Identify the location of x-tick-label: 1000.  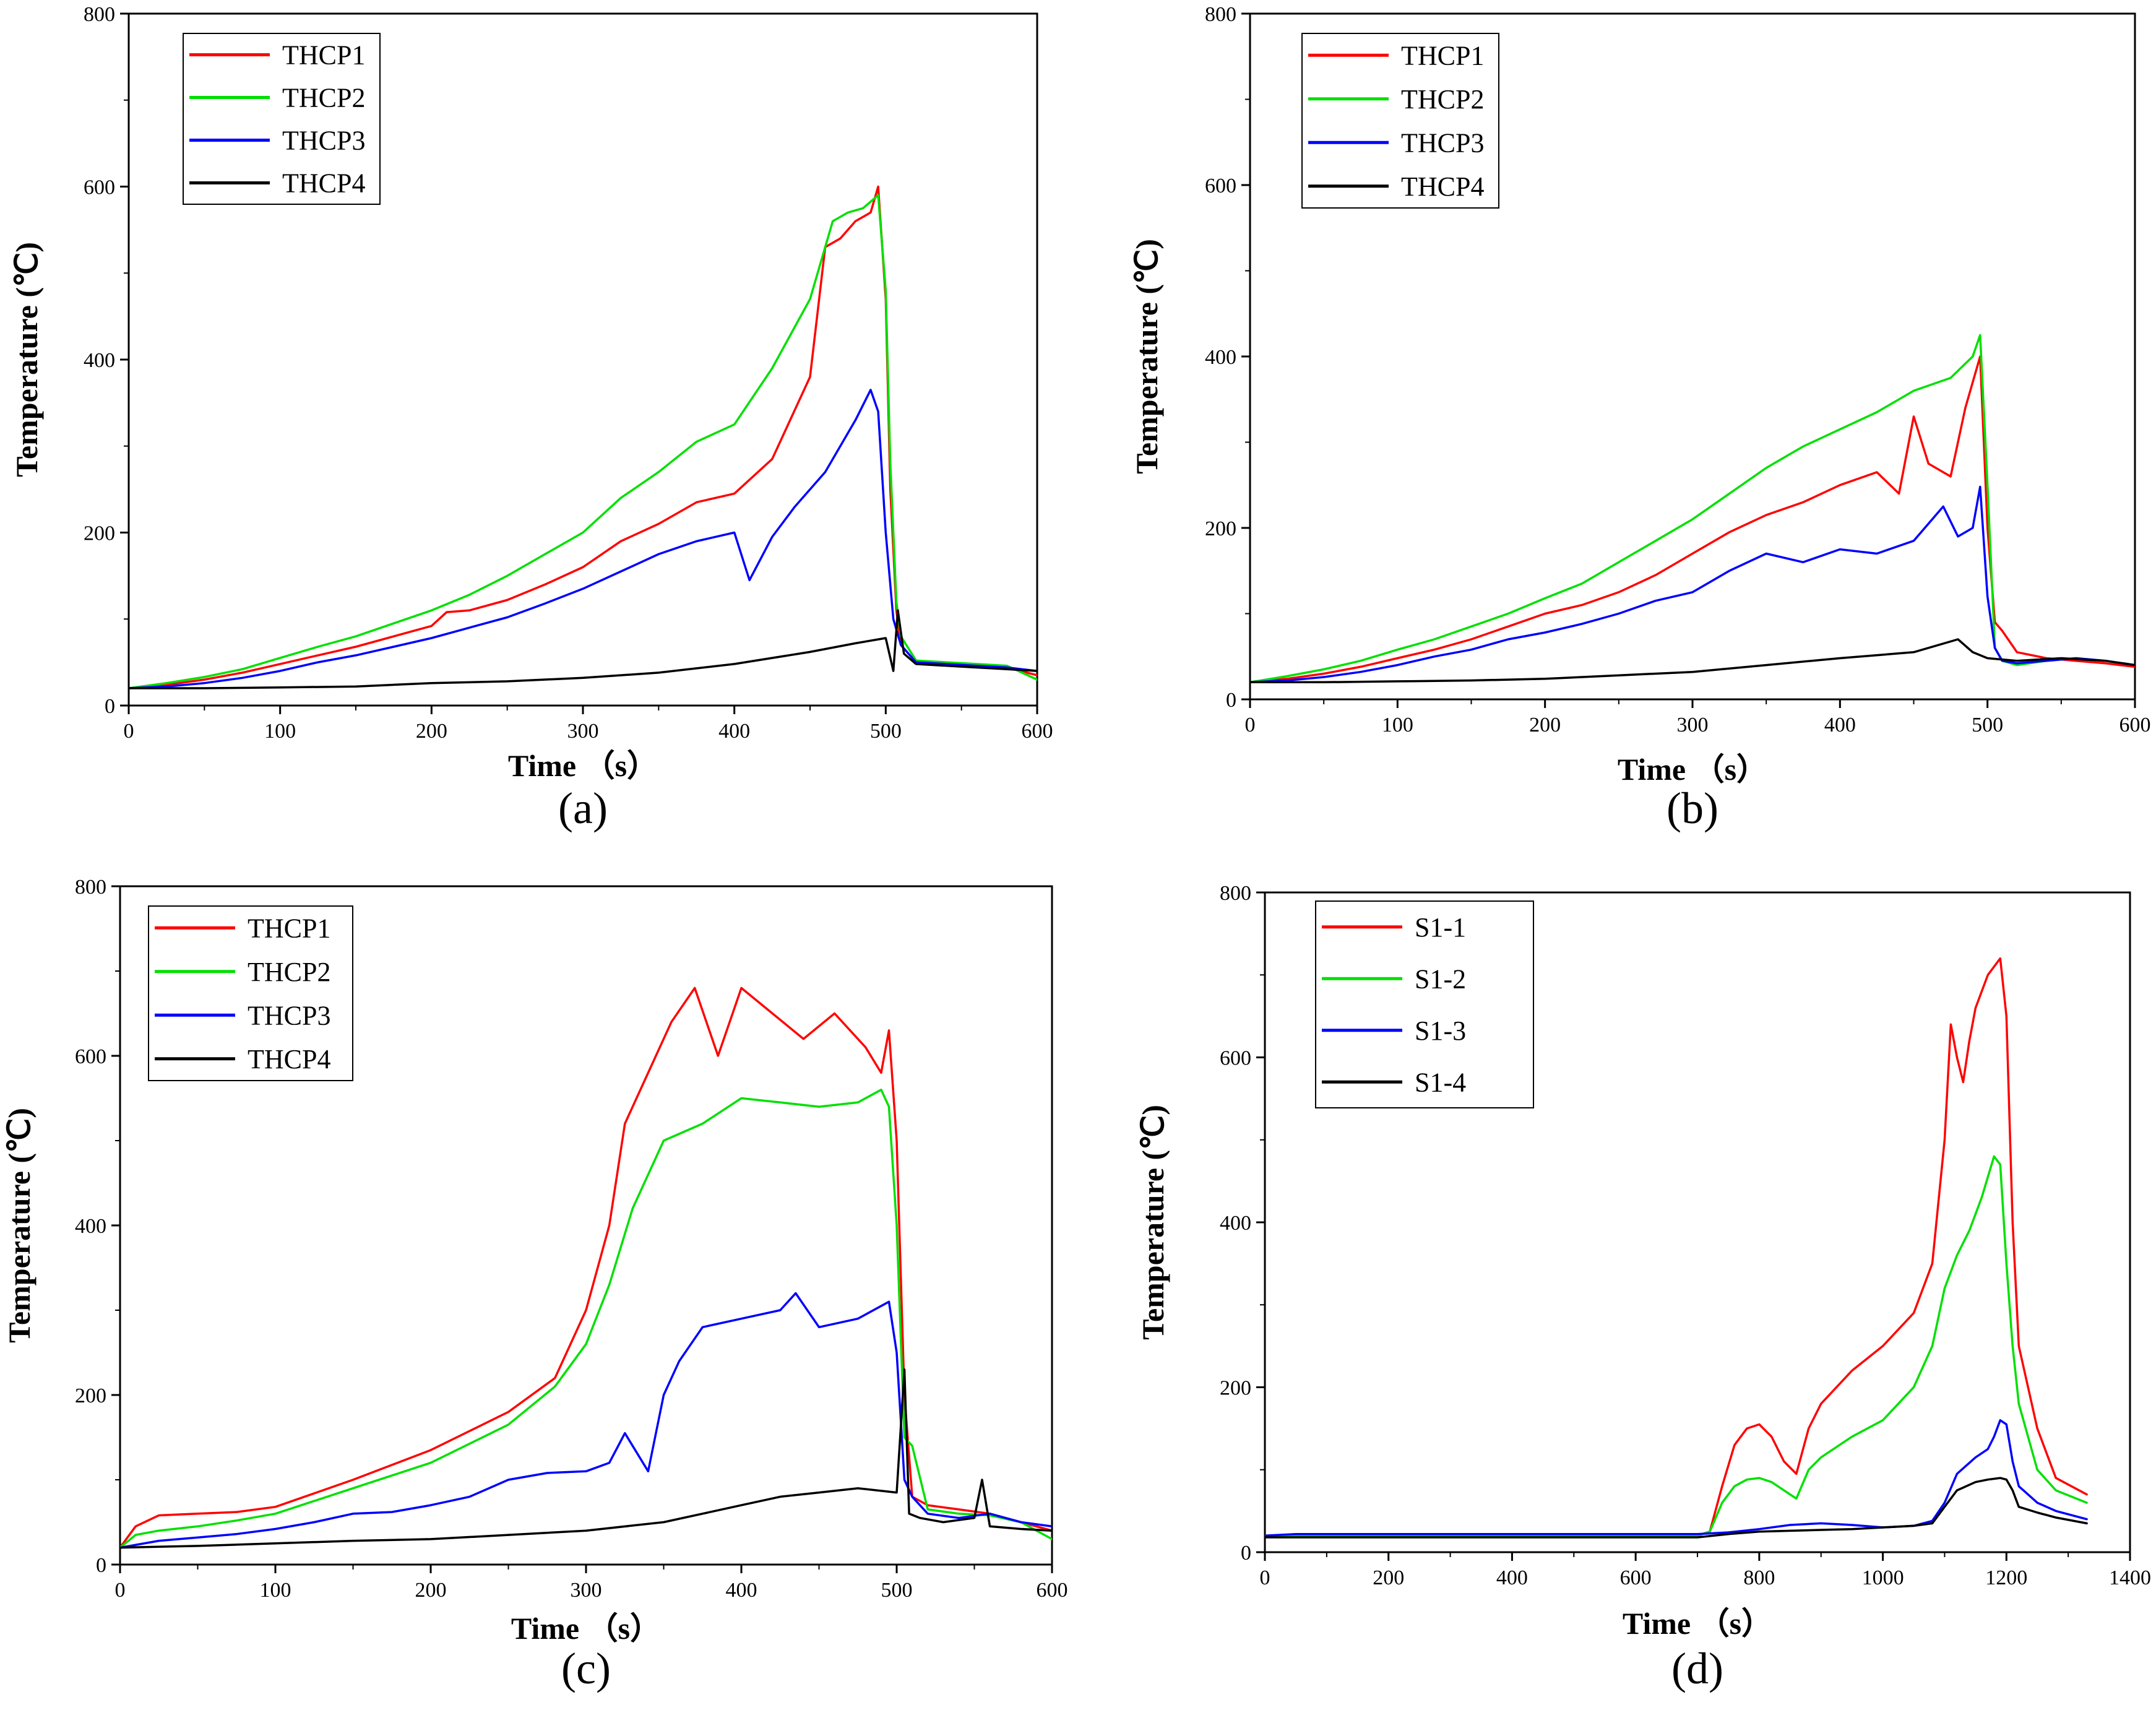
(1883, 1577).